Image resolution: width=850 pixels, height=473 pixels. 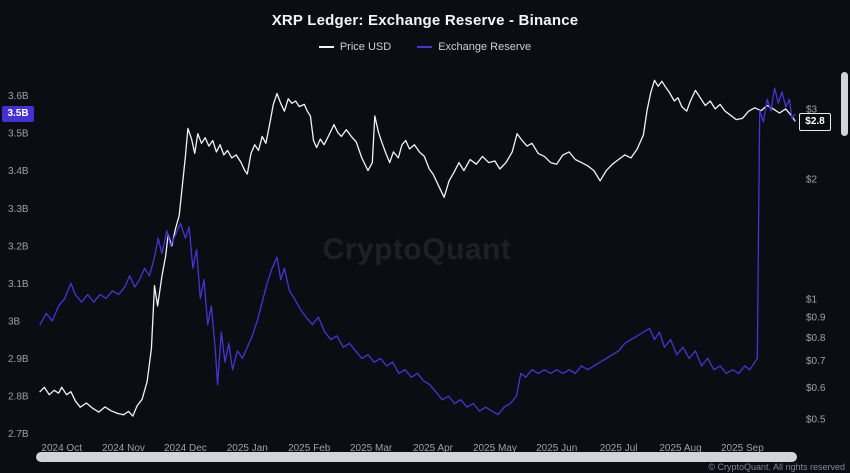 What do you see at coordinates (816, 338) in the screenshot?
I see `right-axis-tick-label: $0.8` at bounding box center [816, 338].